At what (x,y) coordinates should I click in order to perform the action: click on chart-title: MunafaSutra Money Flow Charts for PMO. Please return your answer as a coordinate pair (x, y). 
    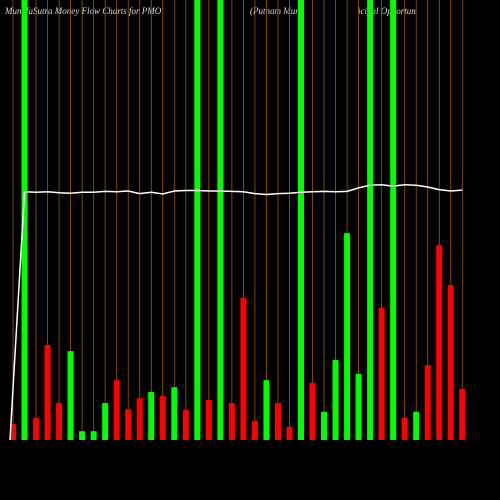
    Looking at the image, I should click on (83, 11).